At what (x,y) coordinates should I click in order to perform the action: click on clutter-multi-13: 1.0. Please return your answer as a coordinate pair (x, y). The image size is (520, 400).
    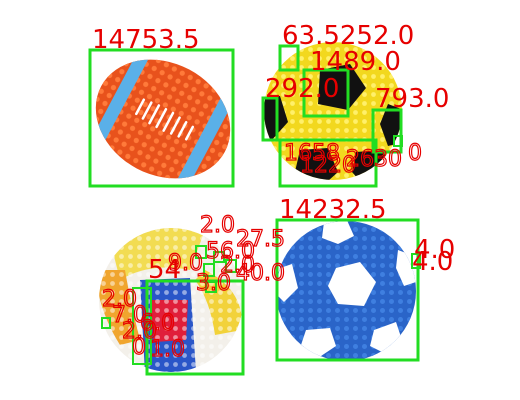
    Looking at the image, I should click on (167, 349).